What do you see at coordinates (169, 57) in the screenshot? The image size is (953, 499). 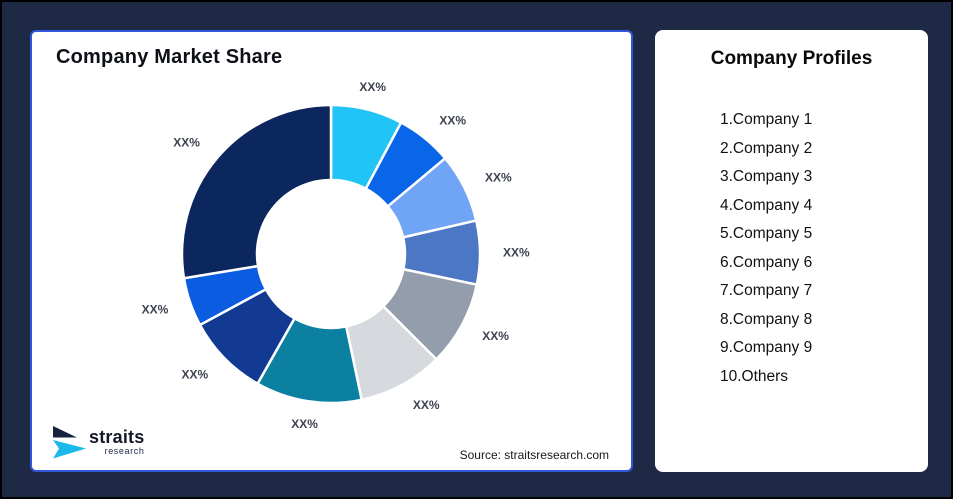 I see `chart-title: Company Market Share` at bounding box center [169, 57].